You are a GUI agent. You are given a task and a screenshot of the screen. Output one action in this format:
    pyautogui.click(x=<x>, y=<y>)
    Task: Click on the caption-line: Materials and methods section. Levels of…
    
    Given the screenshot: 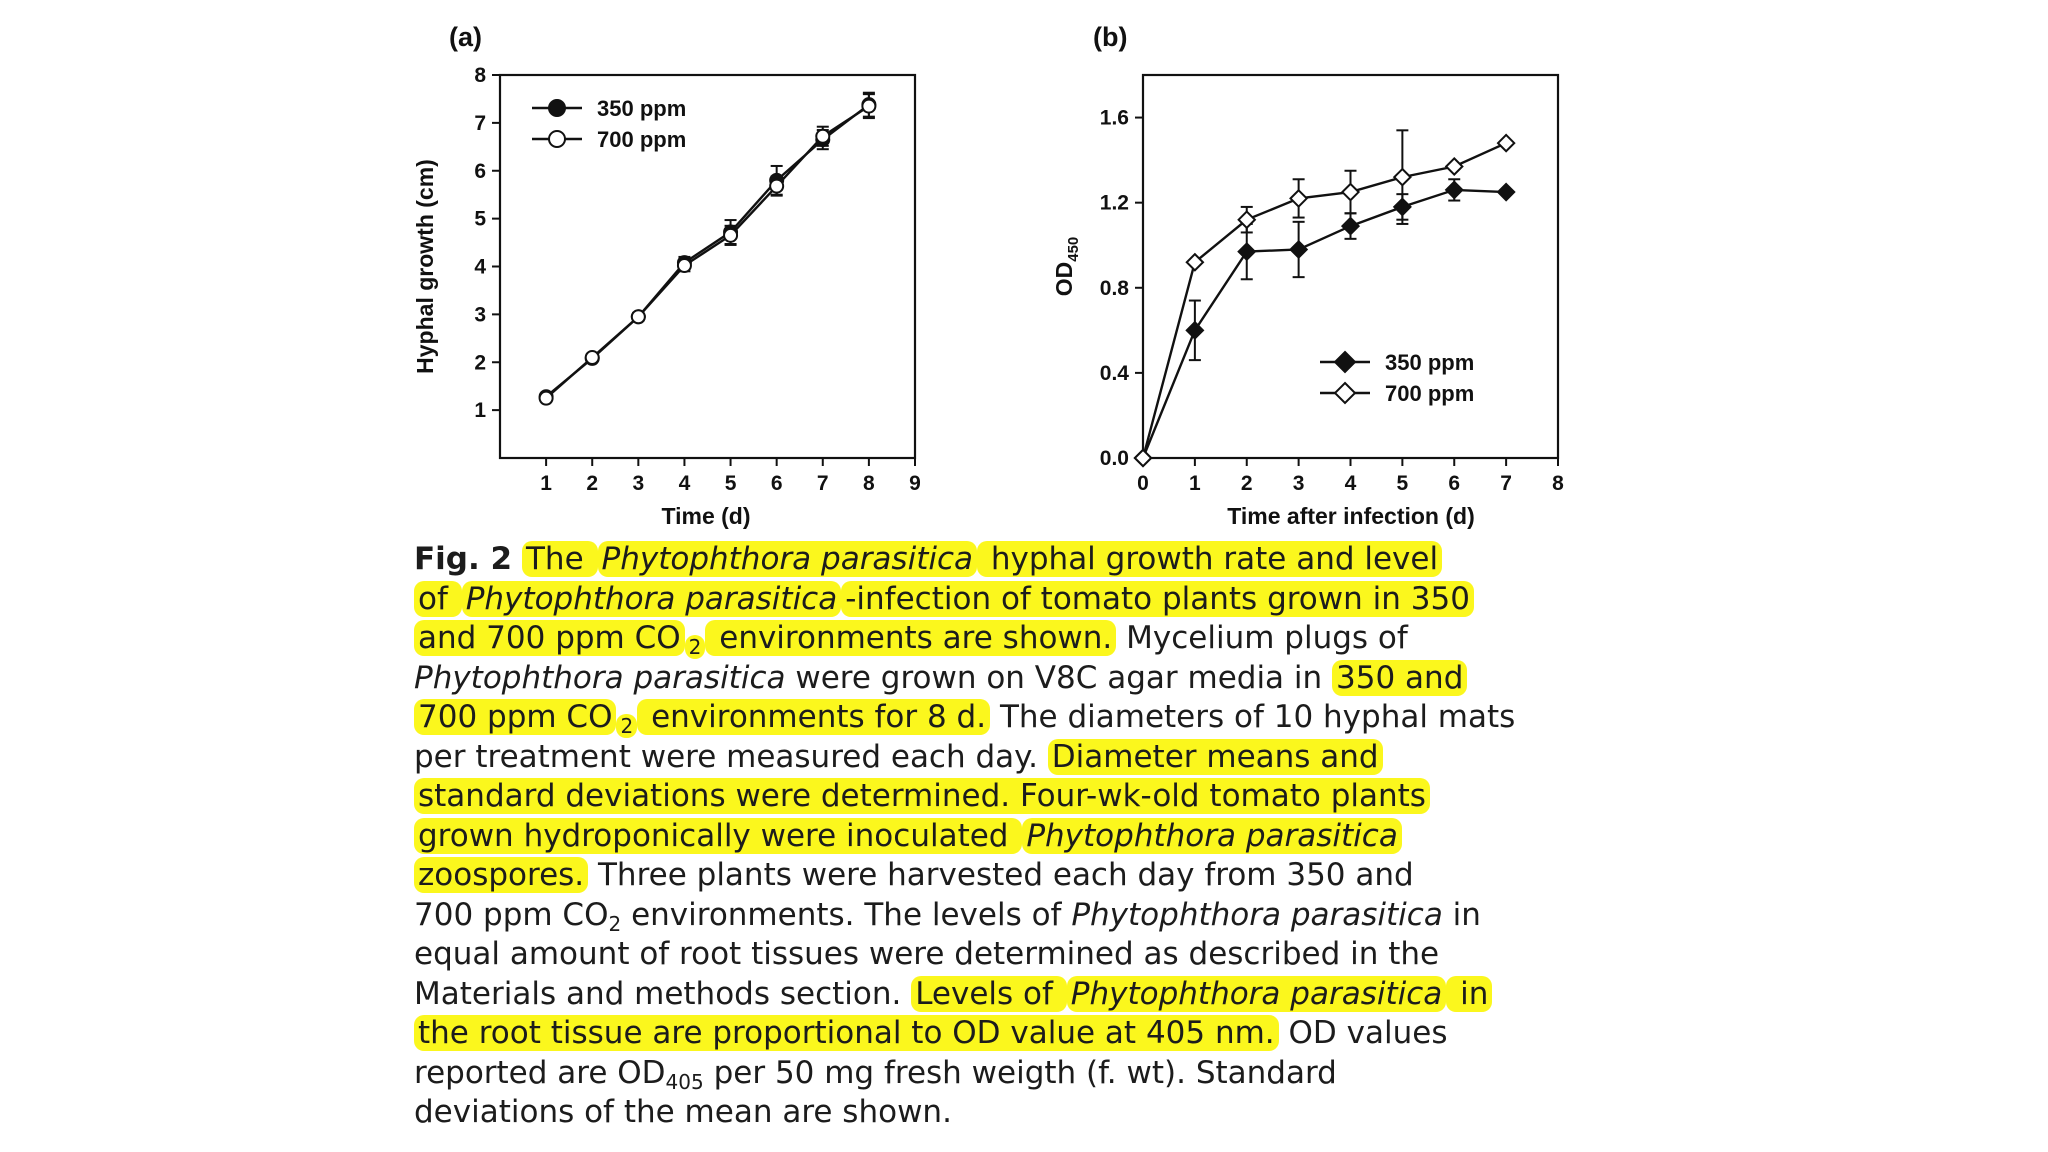 What is the action you would take?
    pyautogui.click(x=1004, y=995)
    